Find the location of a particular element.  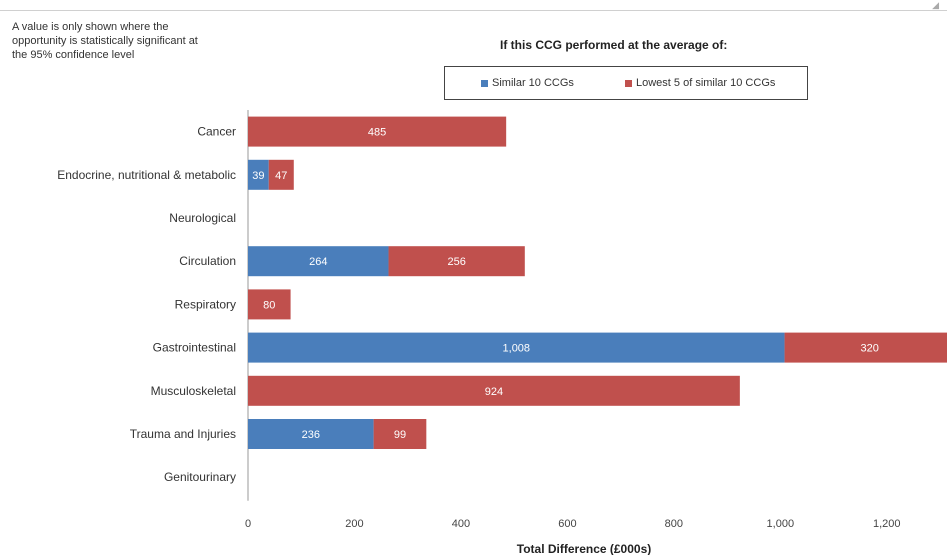

top-divider is located at coordinates (473, 10).